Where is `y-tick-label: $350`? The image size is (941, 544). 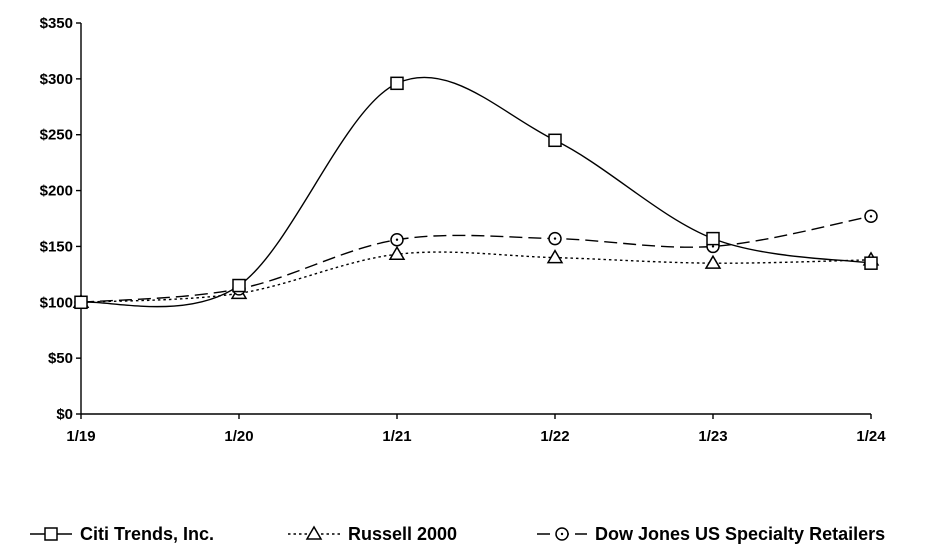 y-tick-label: $350 is located at coordinates (56, 23).